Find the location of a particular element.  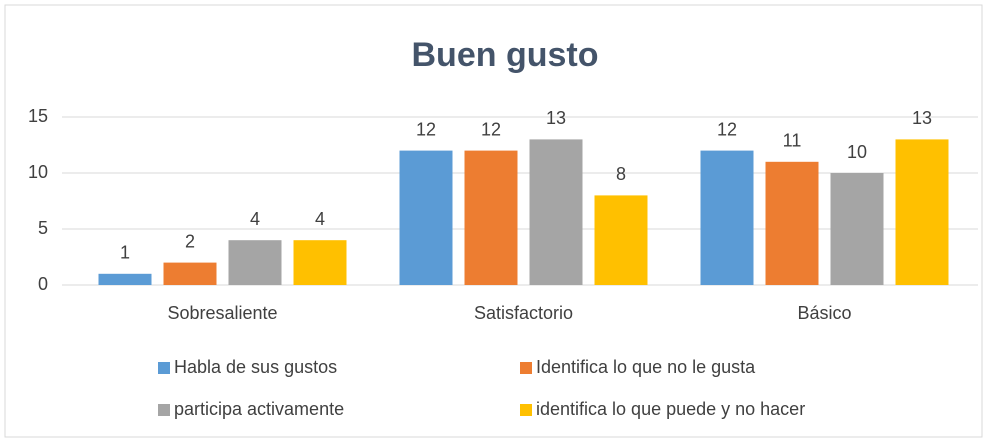

y-tick-label: 15 is located at coordinates (38, 116).